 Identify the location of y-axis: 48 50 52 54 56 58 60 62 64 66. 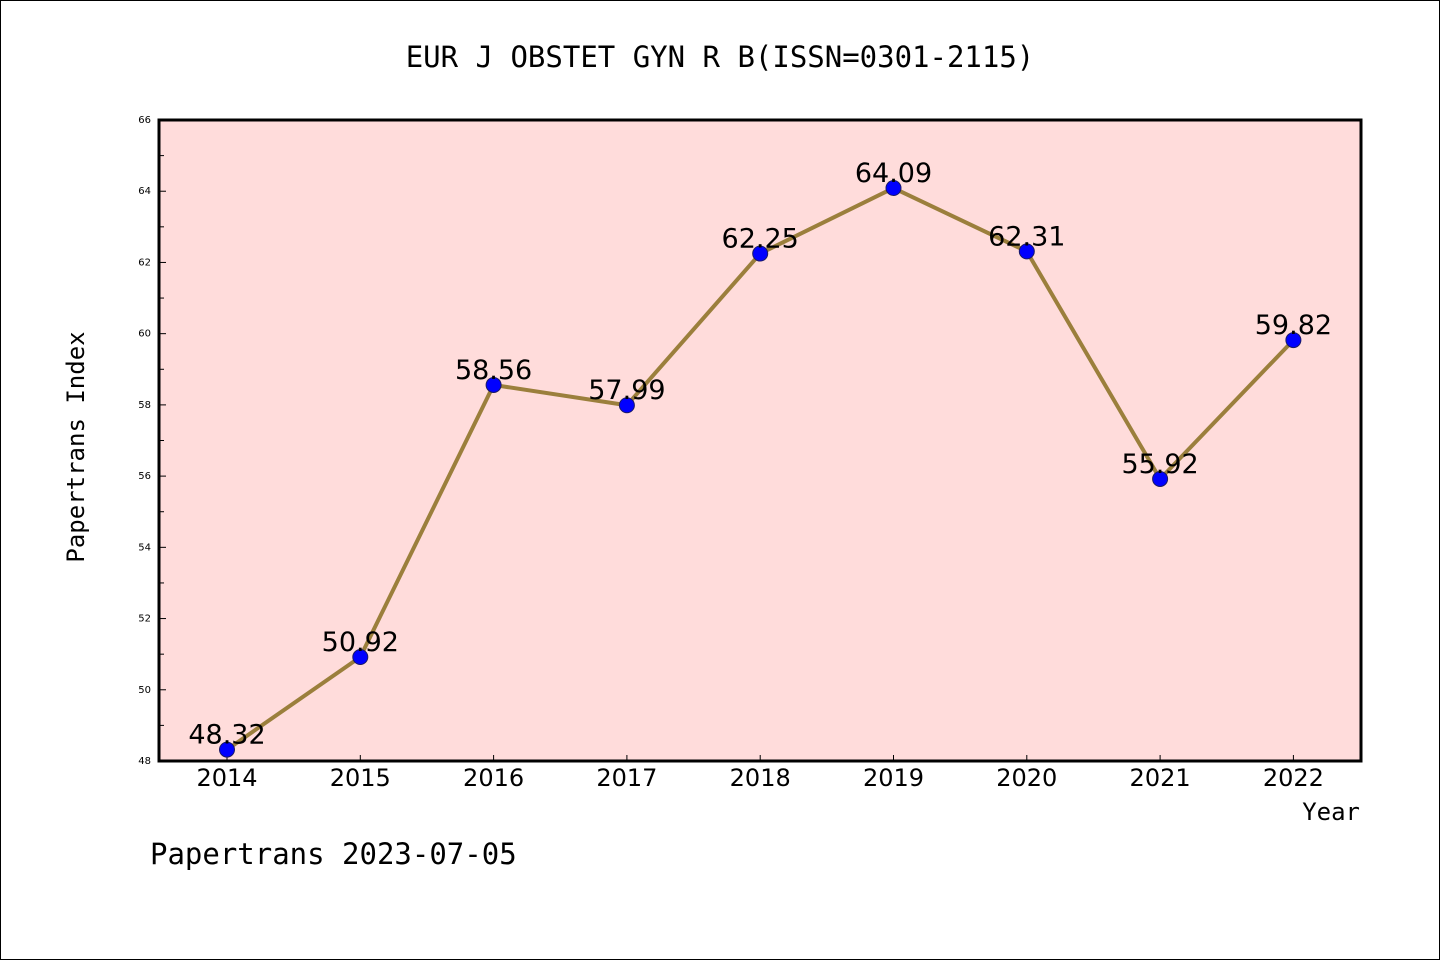
(152, 441).